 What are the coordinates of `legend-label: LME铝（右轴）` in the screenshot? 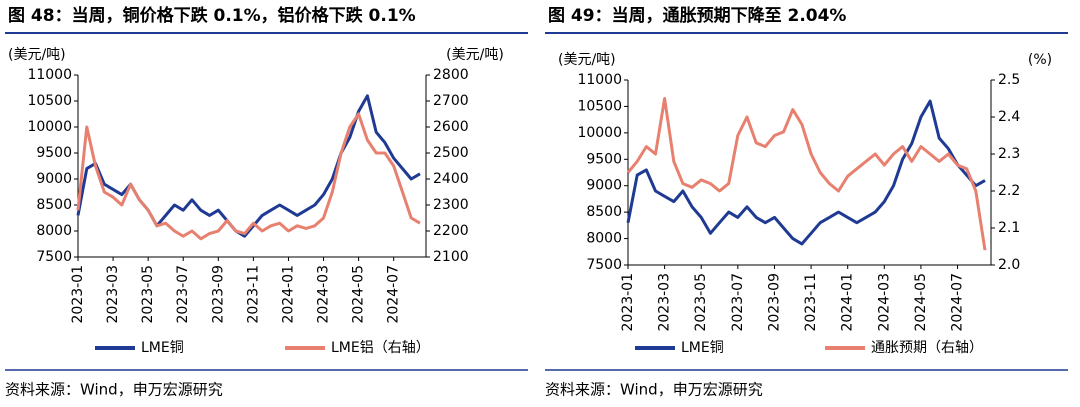 It's located at (380, 348).